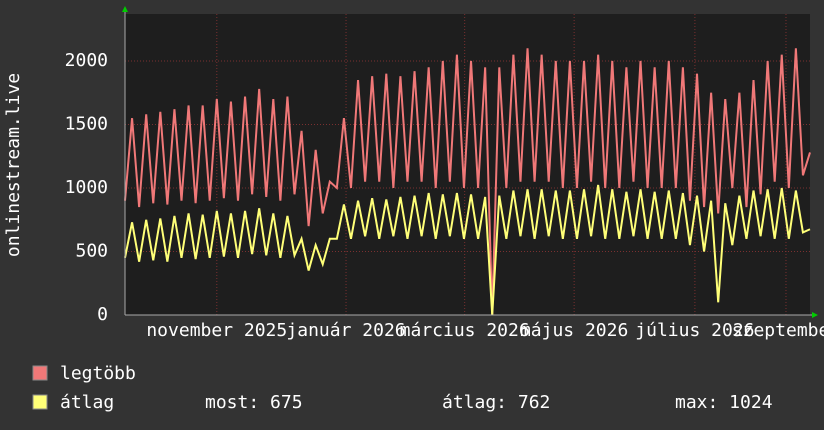  I want to click on x-arrow, so click(815, 315).